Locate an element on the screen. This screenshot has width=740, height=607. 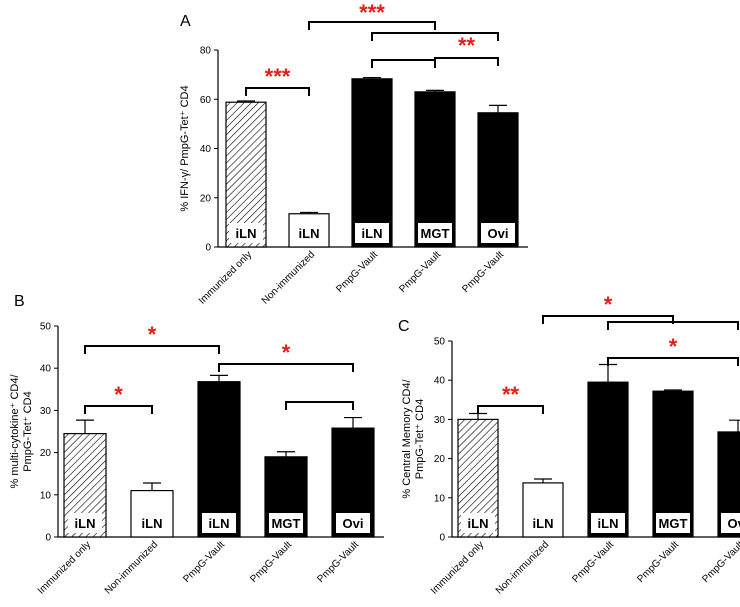
y-axis-label: % multi-cytokine⁺ CD4/PmpG-Tet⁺ CD4 is located at coordinates (21, 431).